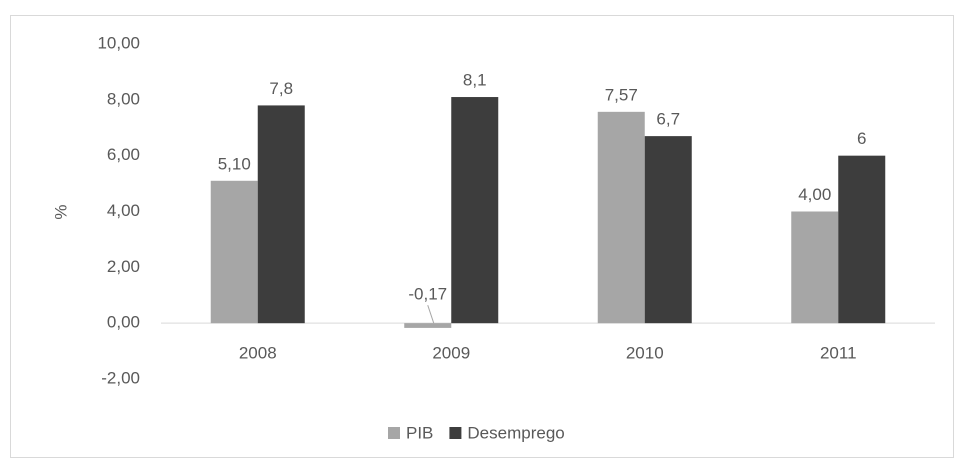 This screenshot has width=955, height=459. What do you see at coordinates (668, 119) in the screenshot?
I see `data-label: 6,7` at bounding box center [668, 119].